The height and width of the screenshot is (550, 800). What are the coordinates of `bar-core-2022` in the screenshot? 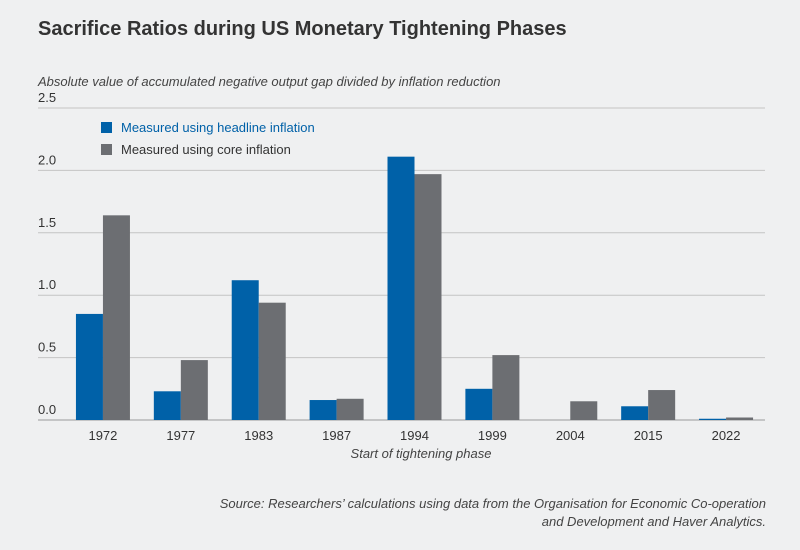 It's located at (740, 418).